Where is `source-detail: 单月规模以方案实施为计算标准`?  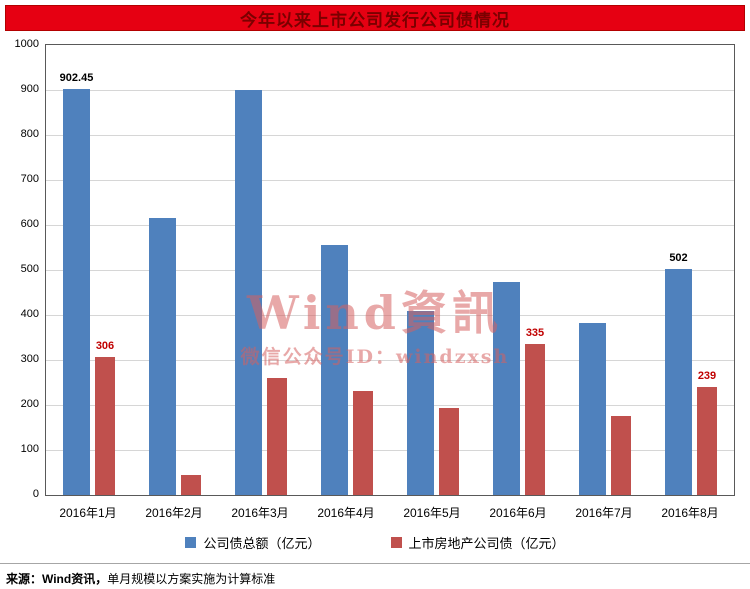
source-detail: 单月规模以方案实施为计算标准 is located at coordinates (191, 579).